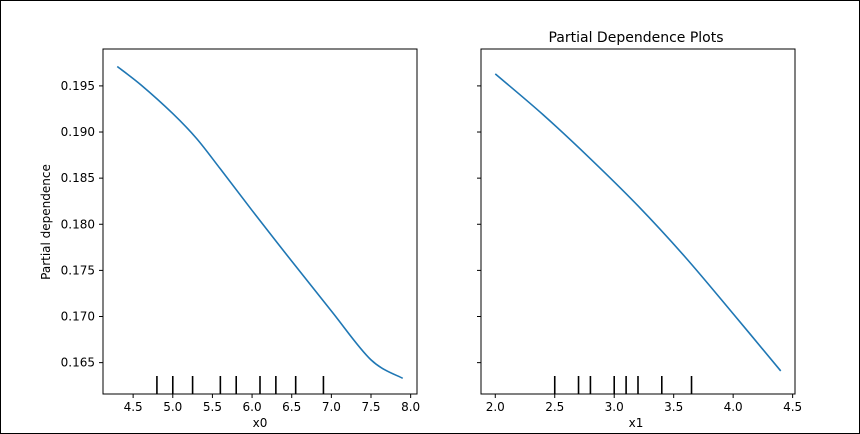  I want to click on left-y-tick-label: 0.180, so click(78, 224).